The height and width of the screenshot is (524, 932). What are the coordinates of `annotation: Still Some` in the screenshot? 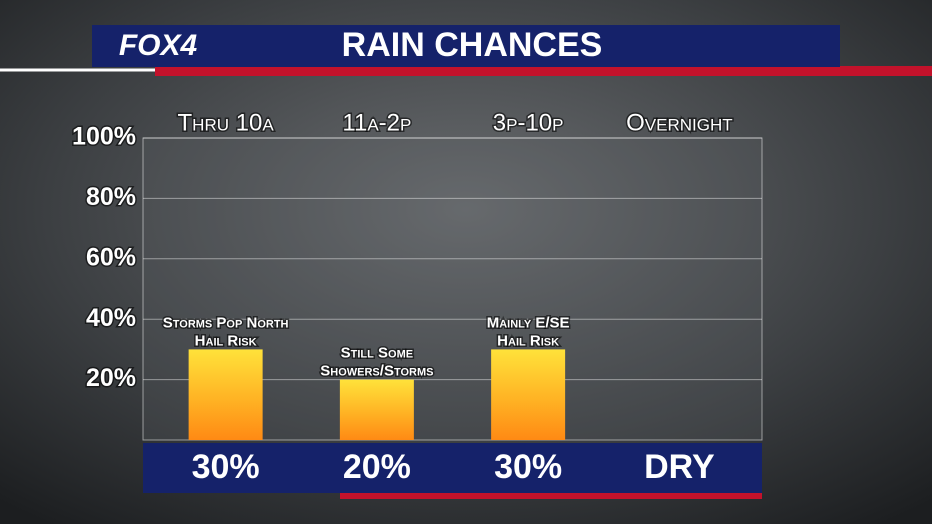 It's located at (377, 353).